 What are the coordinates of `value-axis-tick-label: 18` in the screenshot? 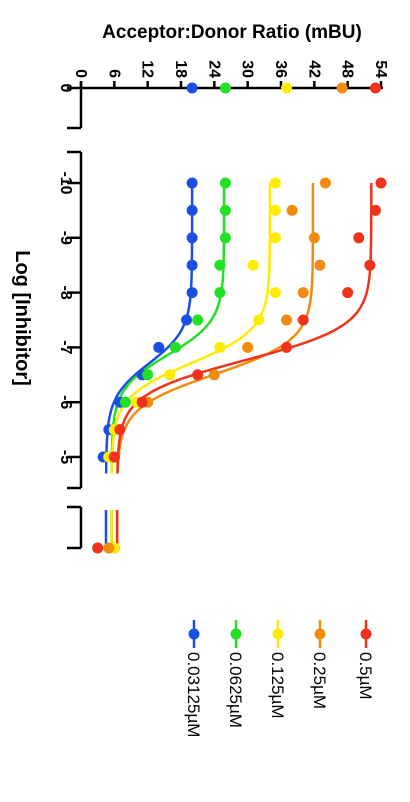 It's located at (180, 69).